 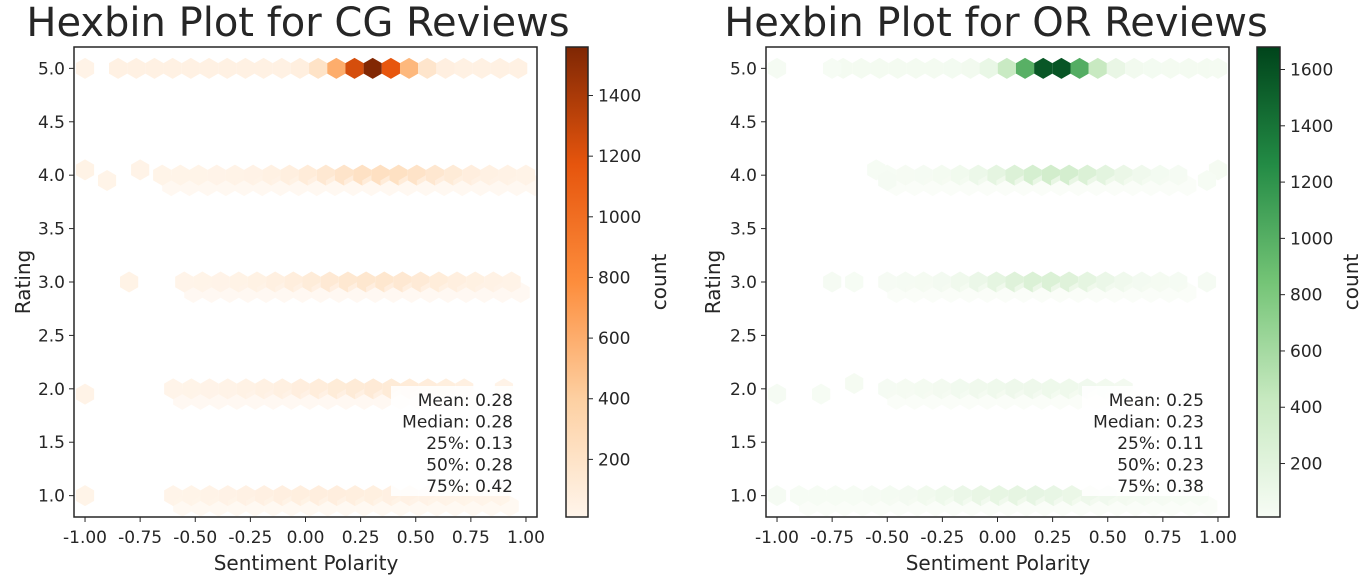 What do you see at coordinates (526, 538) in the screenshot?
I see `x-tick-label: 1.00` at bounding box center [526, 538].